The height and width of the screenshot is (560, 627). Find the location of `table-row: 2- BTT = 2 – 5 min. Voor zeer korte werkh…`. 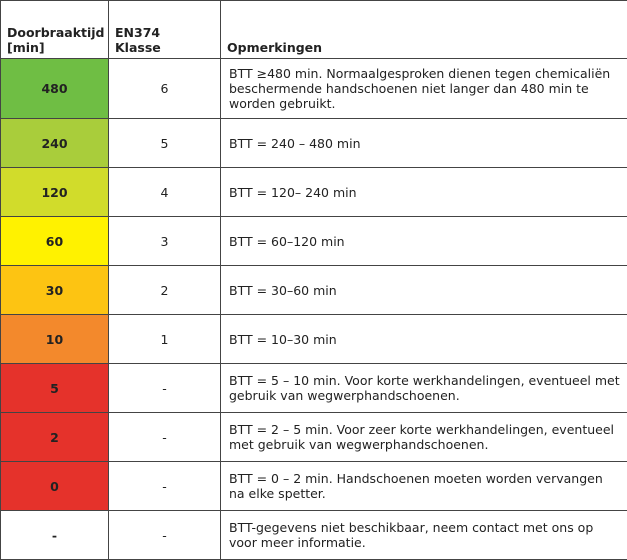

table-row: 2- BTT = 2 – 5 min. Voor zeer korte werkh… is located at coordinates (313, 437).